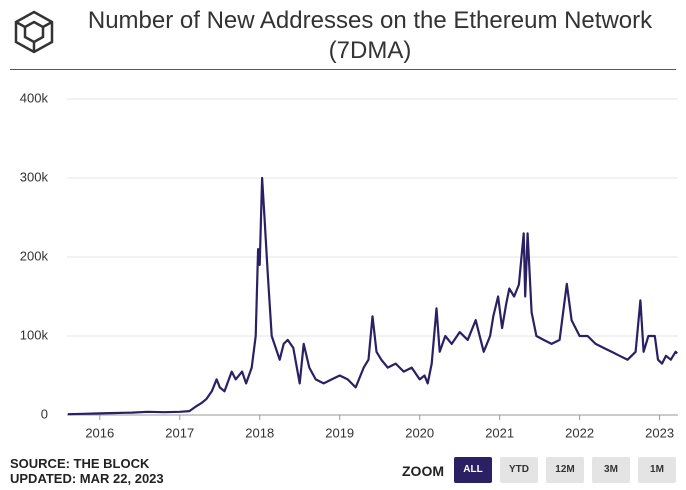 This screenshot has height=490, width=686. I want to click on x-tick-label: 2016, so click(99, 432).